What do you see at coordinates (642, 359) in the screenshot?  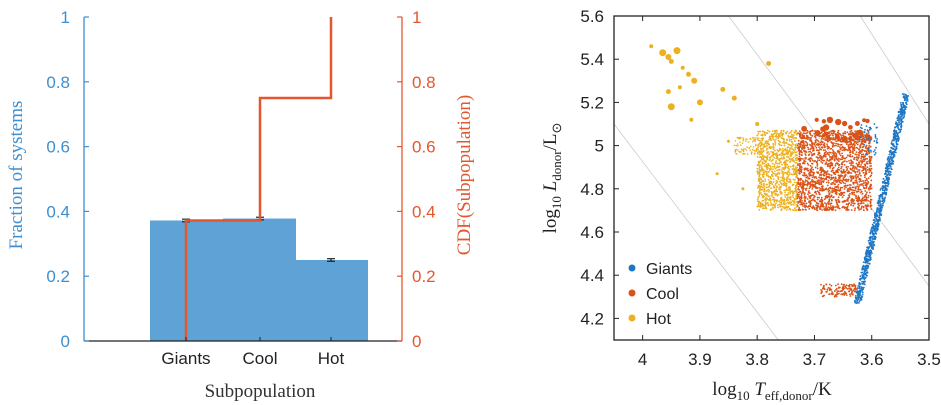 I see `x-tick-label: 4` at bounding box center [642, 359].